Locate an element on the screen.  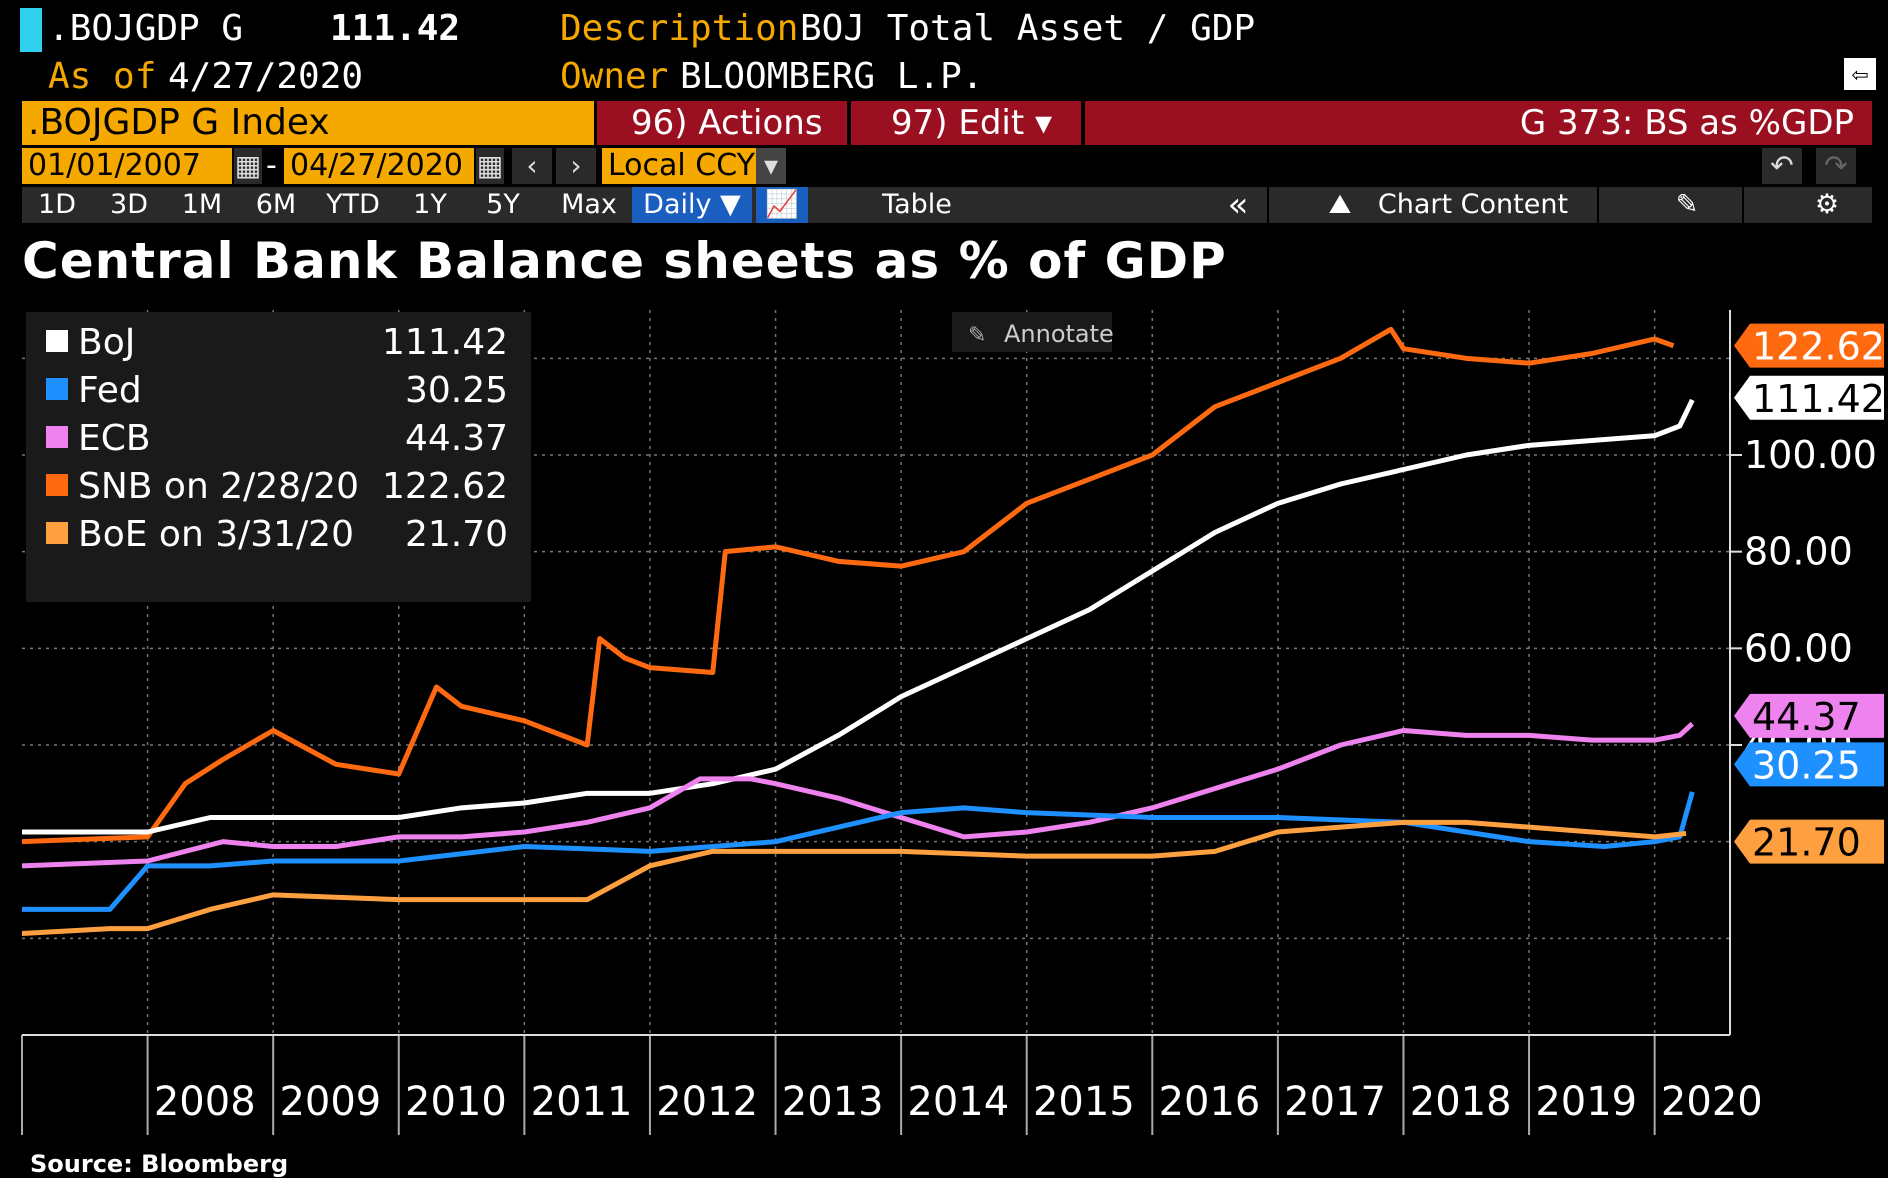
period-3d: 3D is located at coordinates (129, 204).